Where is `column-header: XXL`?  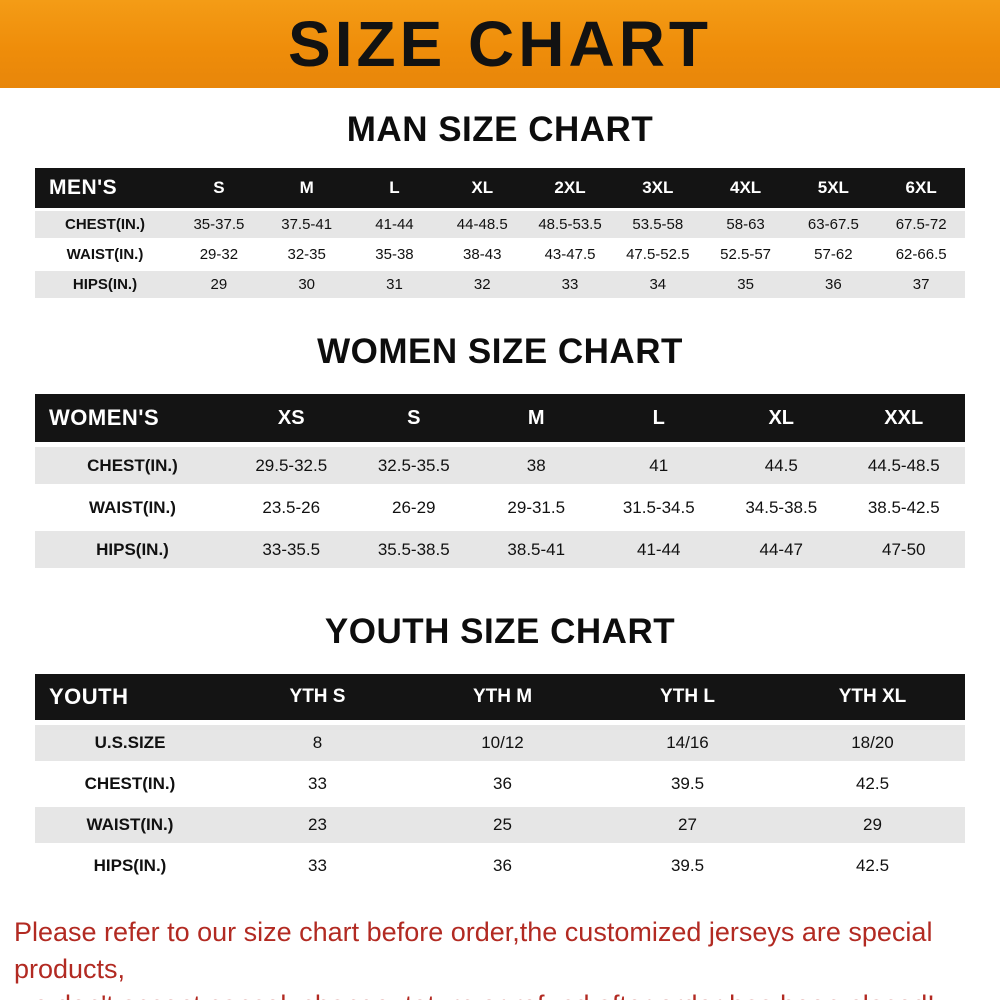
column-header: XXL is located at coordinates (904, 417).